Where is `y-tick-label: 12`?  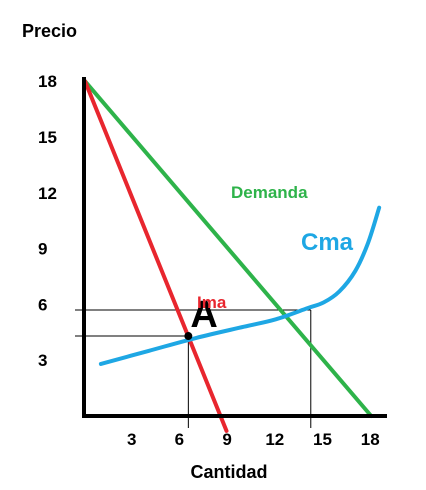 y-tick-label: 12 is located at coordinates (47, 193).